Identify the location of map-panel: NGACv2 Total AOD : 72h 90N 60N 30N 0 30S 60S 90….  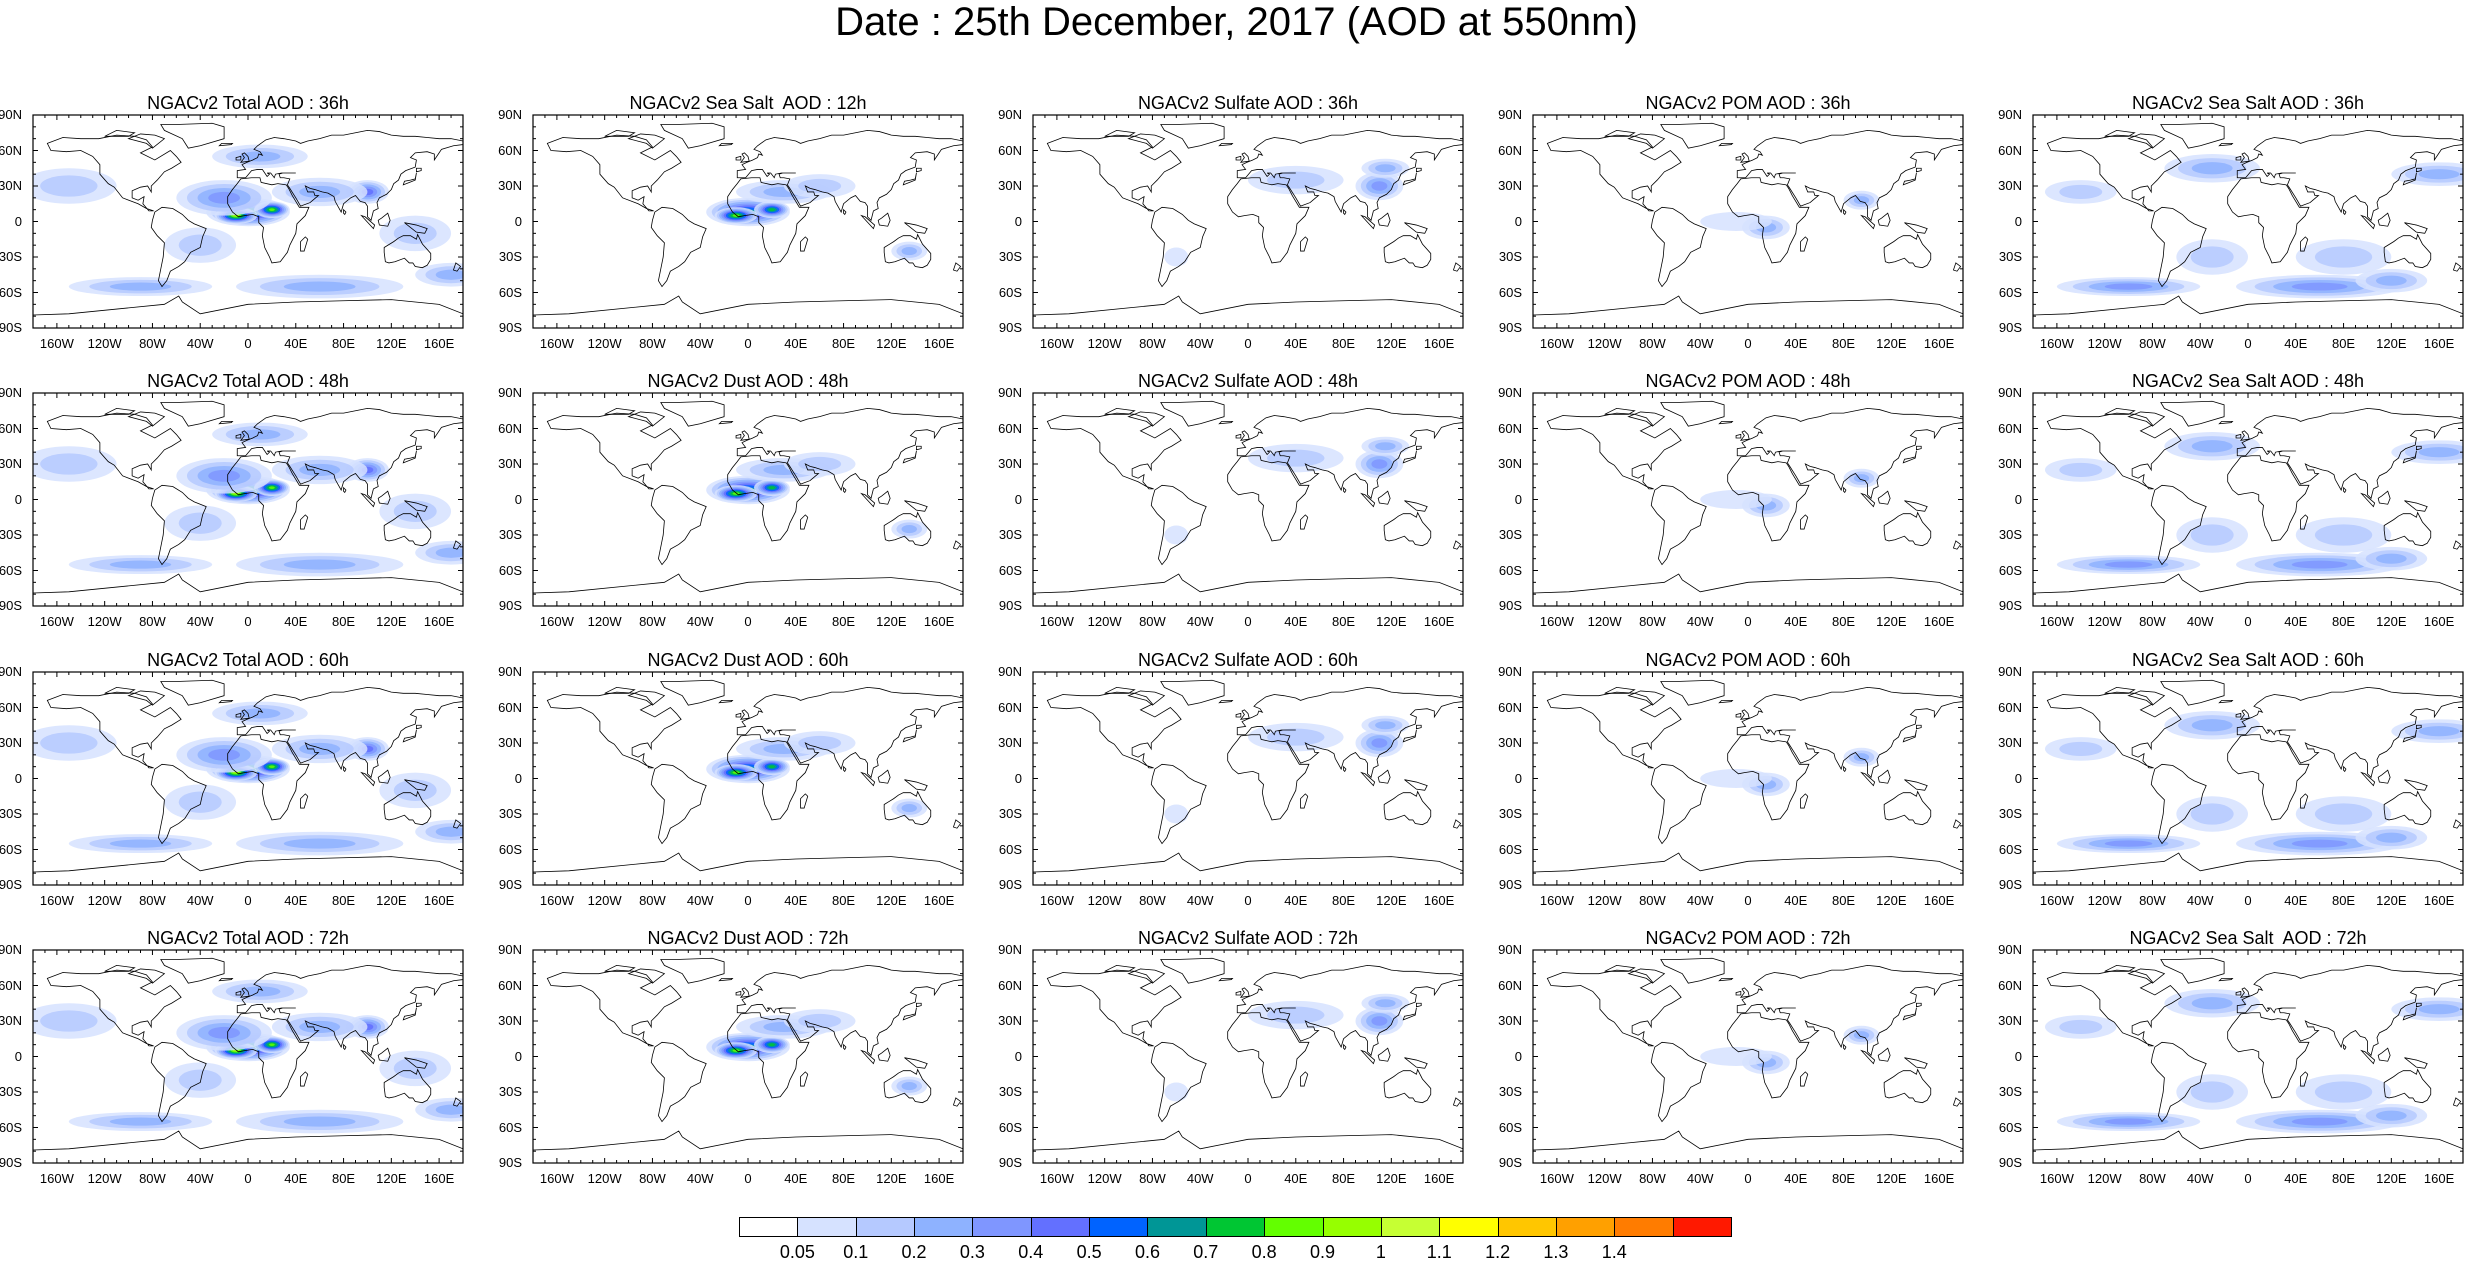
(240, 1059).